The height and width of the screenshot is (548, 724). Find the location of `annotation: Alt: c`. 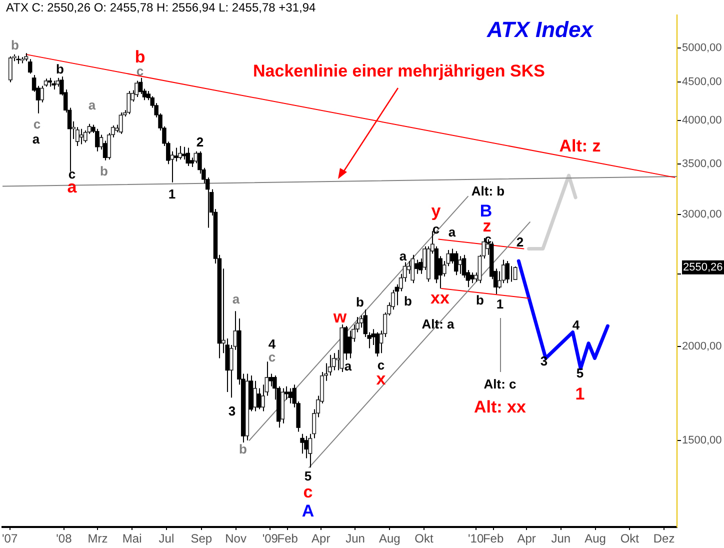

annotation: Alt: c is located at coordinates (500, 384).